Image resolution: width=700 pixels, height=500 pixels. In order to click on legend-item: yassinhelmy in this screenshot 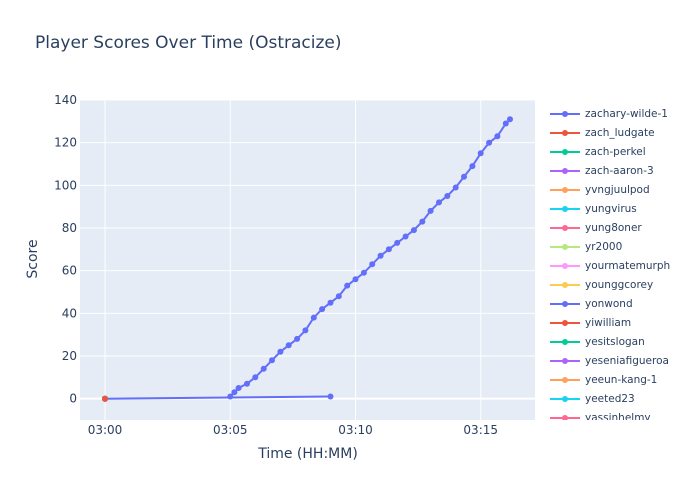, I will do `click(621, 414)`.